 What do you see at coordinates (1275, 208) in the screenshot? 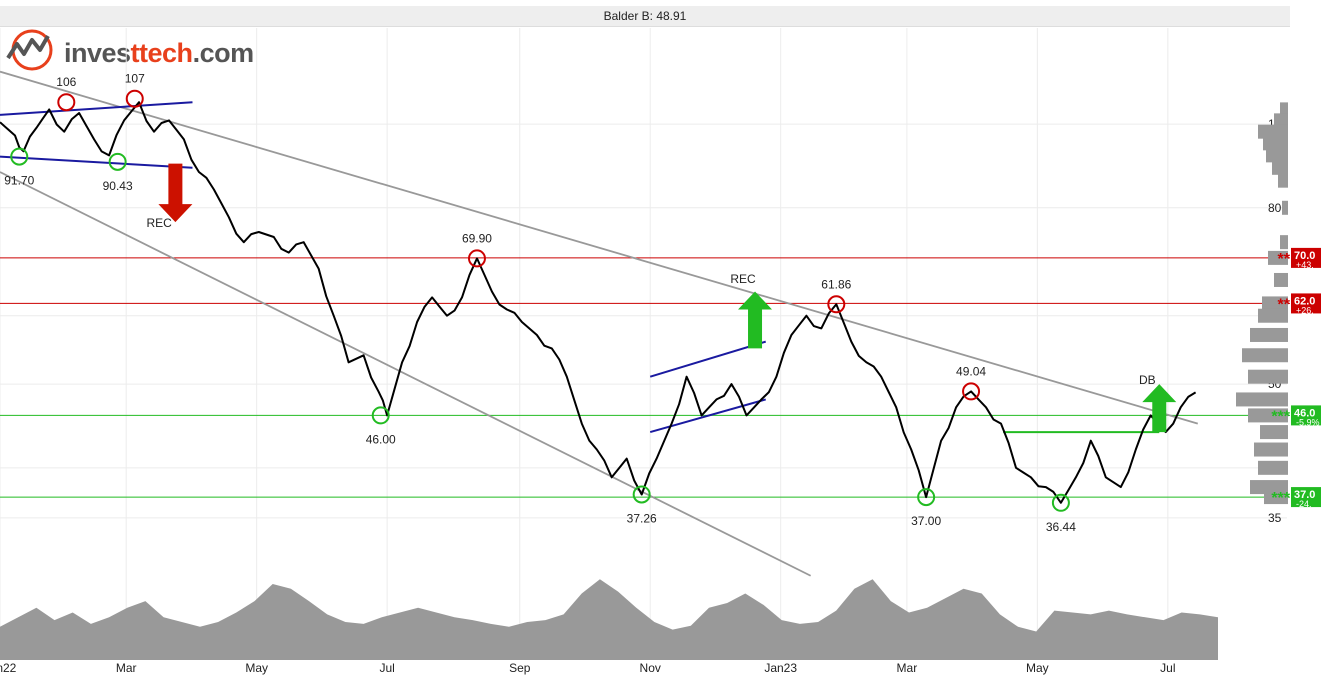
I see `y-tick-label: 80` at bounding box center [1275, 208].